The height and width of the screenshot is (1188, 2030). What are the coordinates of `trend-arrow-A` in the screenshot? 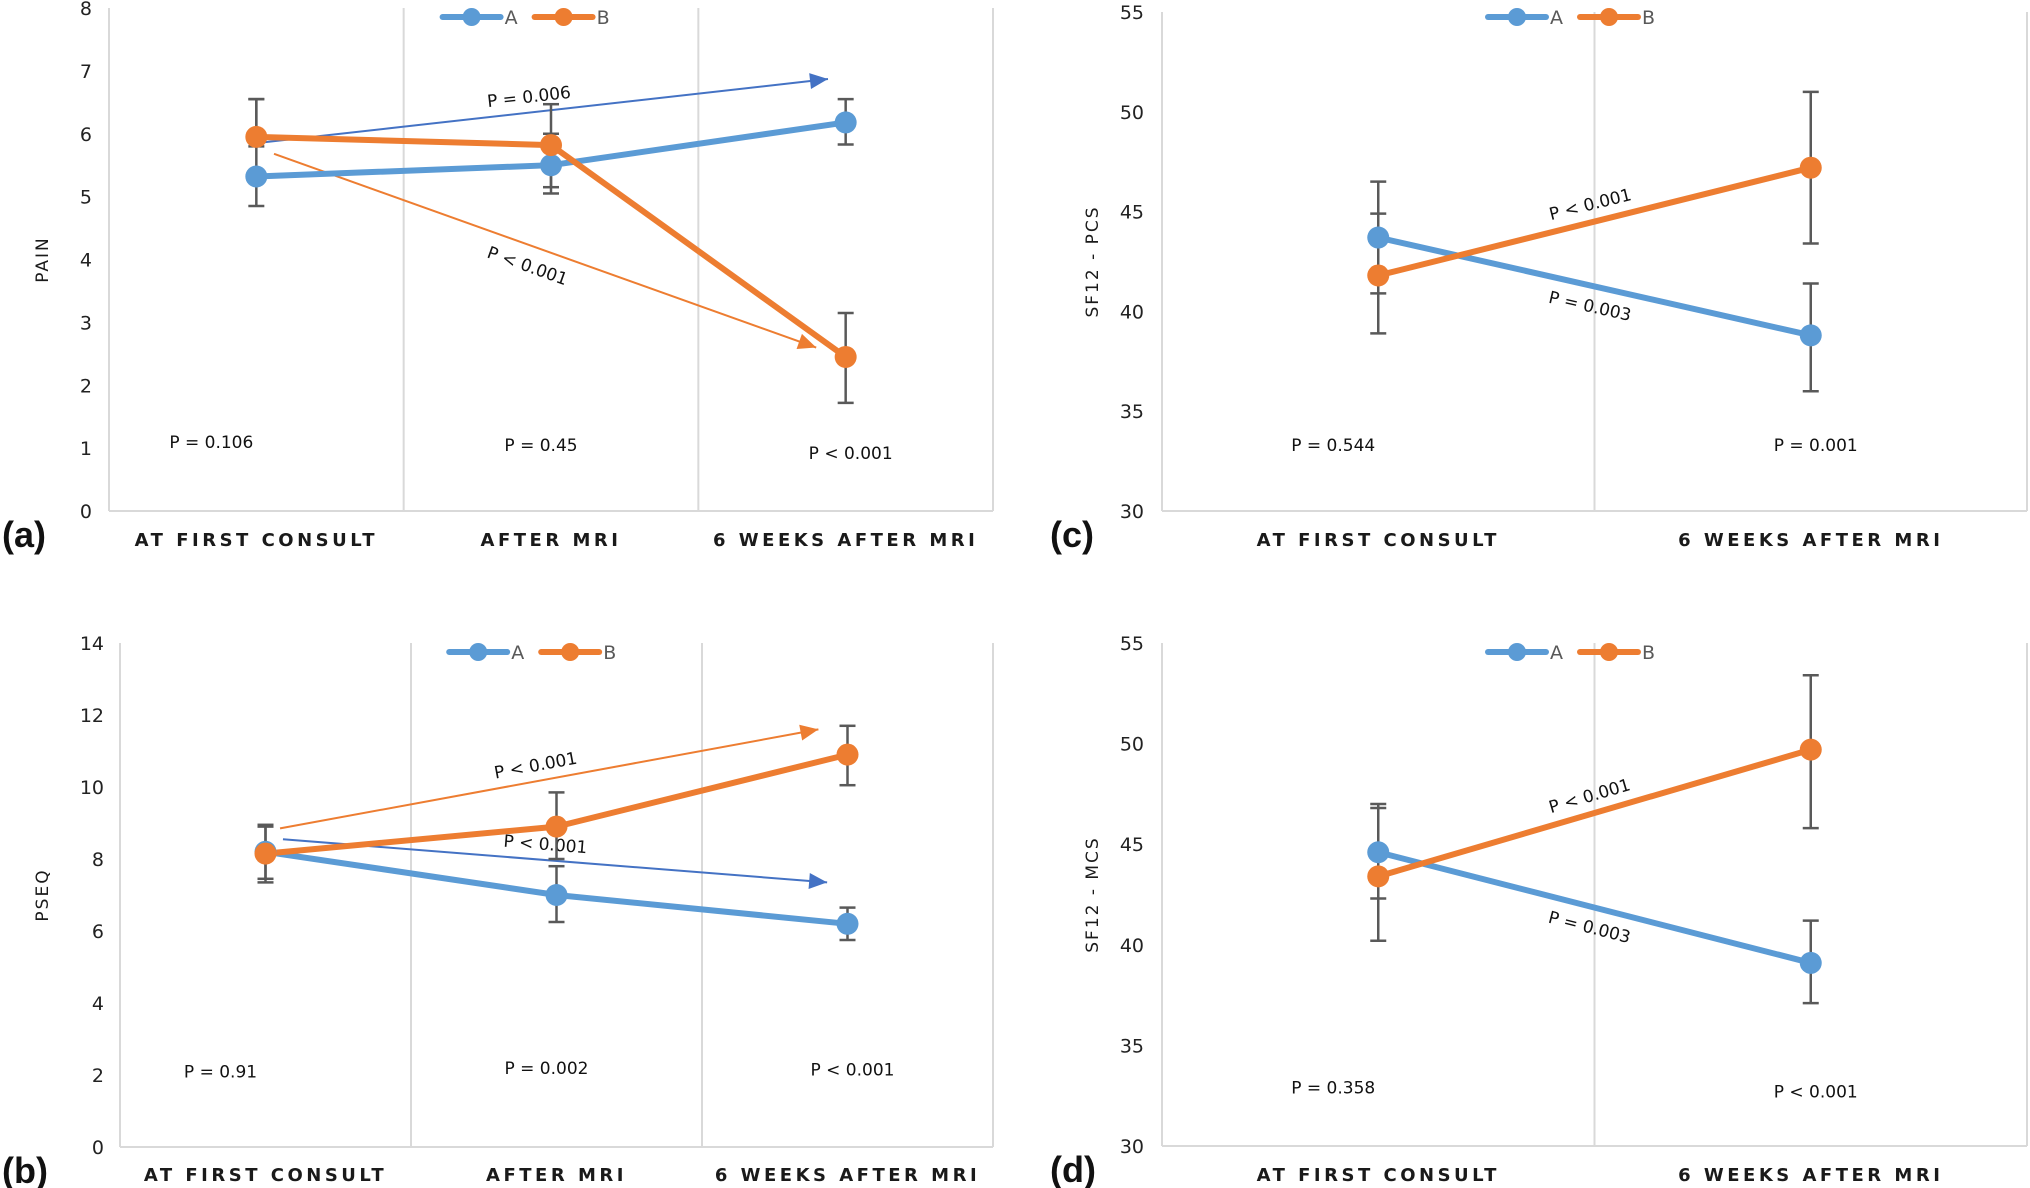 It's located at (542, 111).